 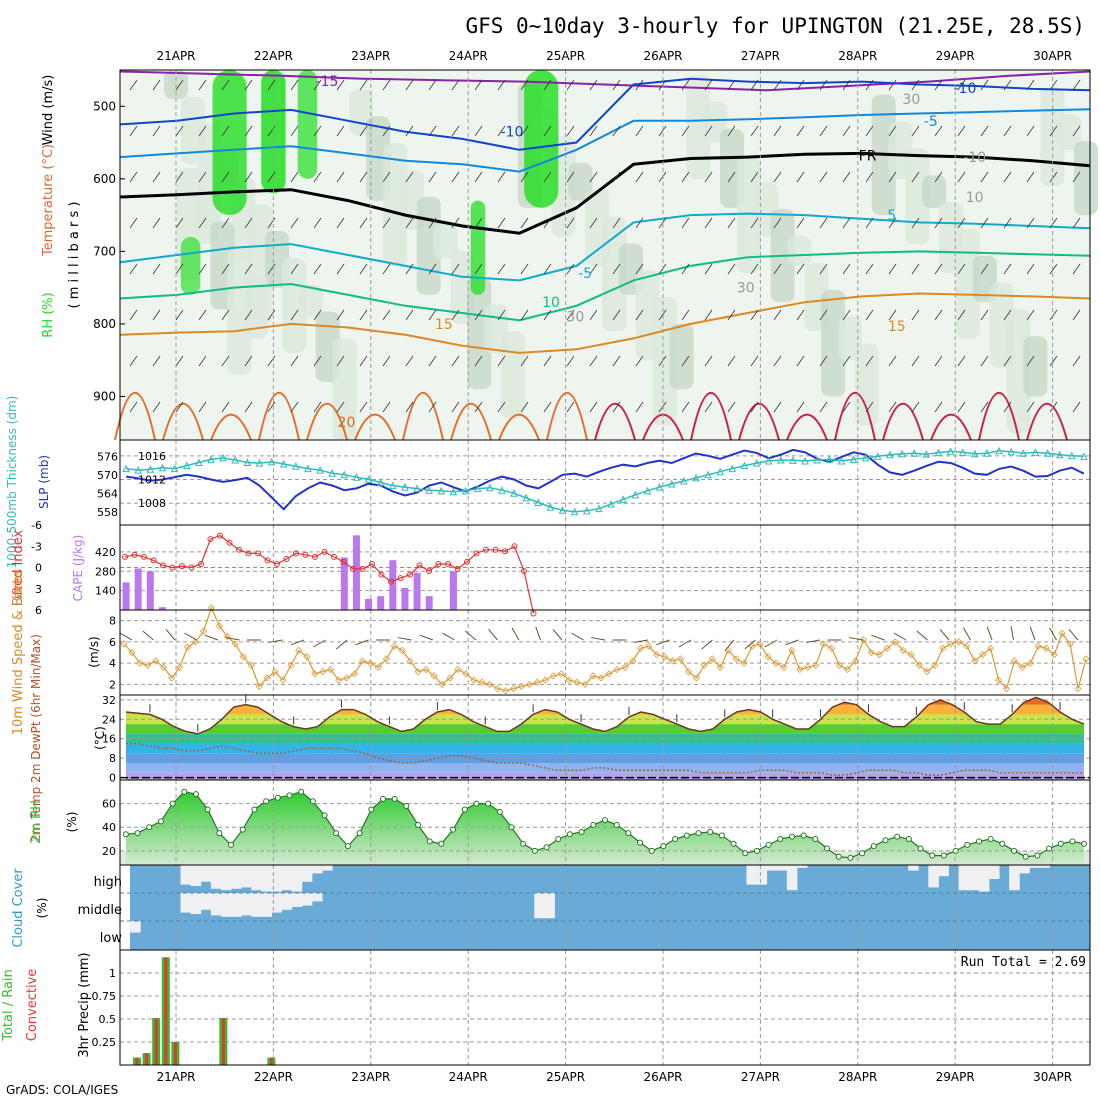 I want to click on date-label-bottom: 25APR, so click(x=565, y=1077).